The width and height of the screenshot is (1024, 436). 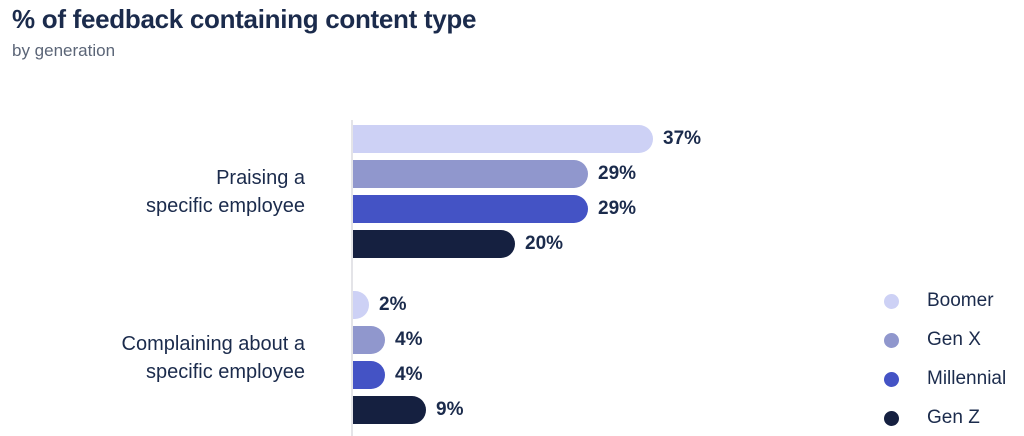 I want to click on legend-item: Boomer, so click(x=941, y=300).